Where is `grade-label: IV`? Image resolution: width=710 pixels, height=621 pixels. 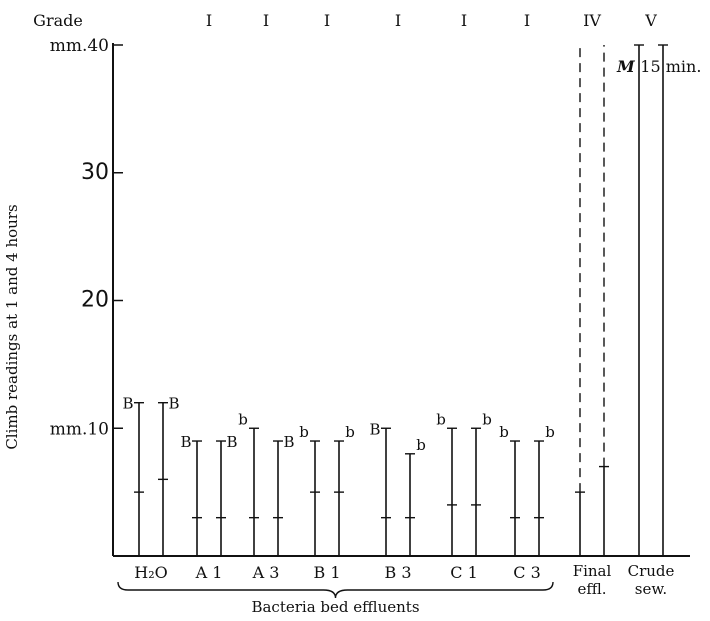
grade-label: IV is located at coordinates (592, 20).